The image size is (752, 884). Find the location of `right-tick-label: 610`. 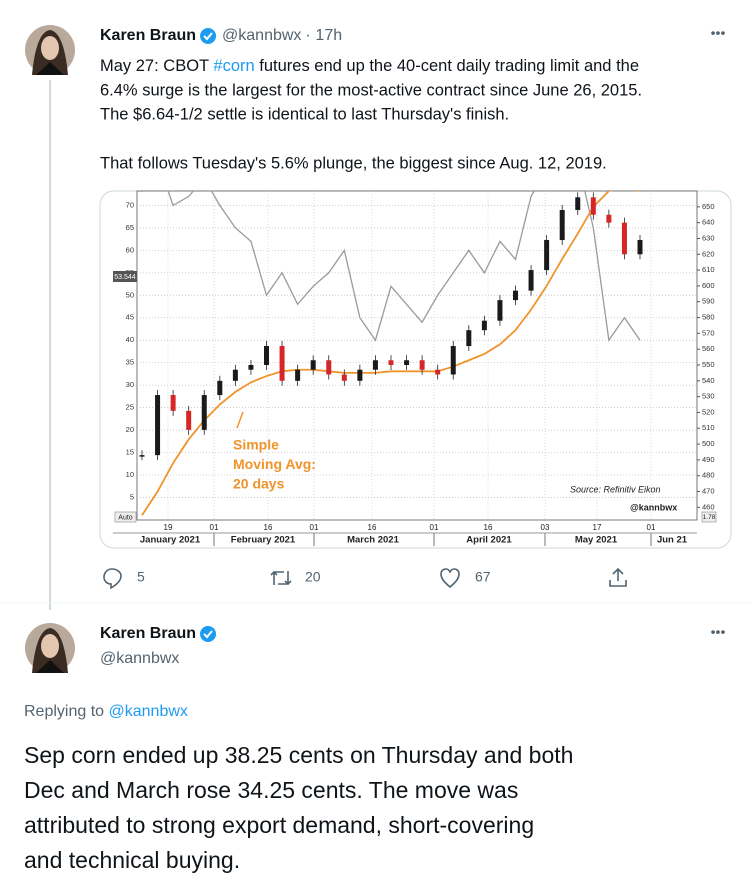

right-tick-label: 610 is located at coordinates (708, 269).